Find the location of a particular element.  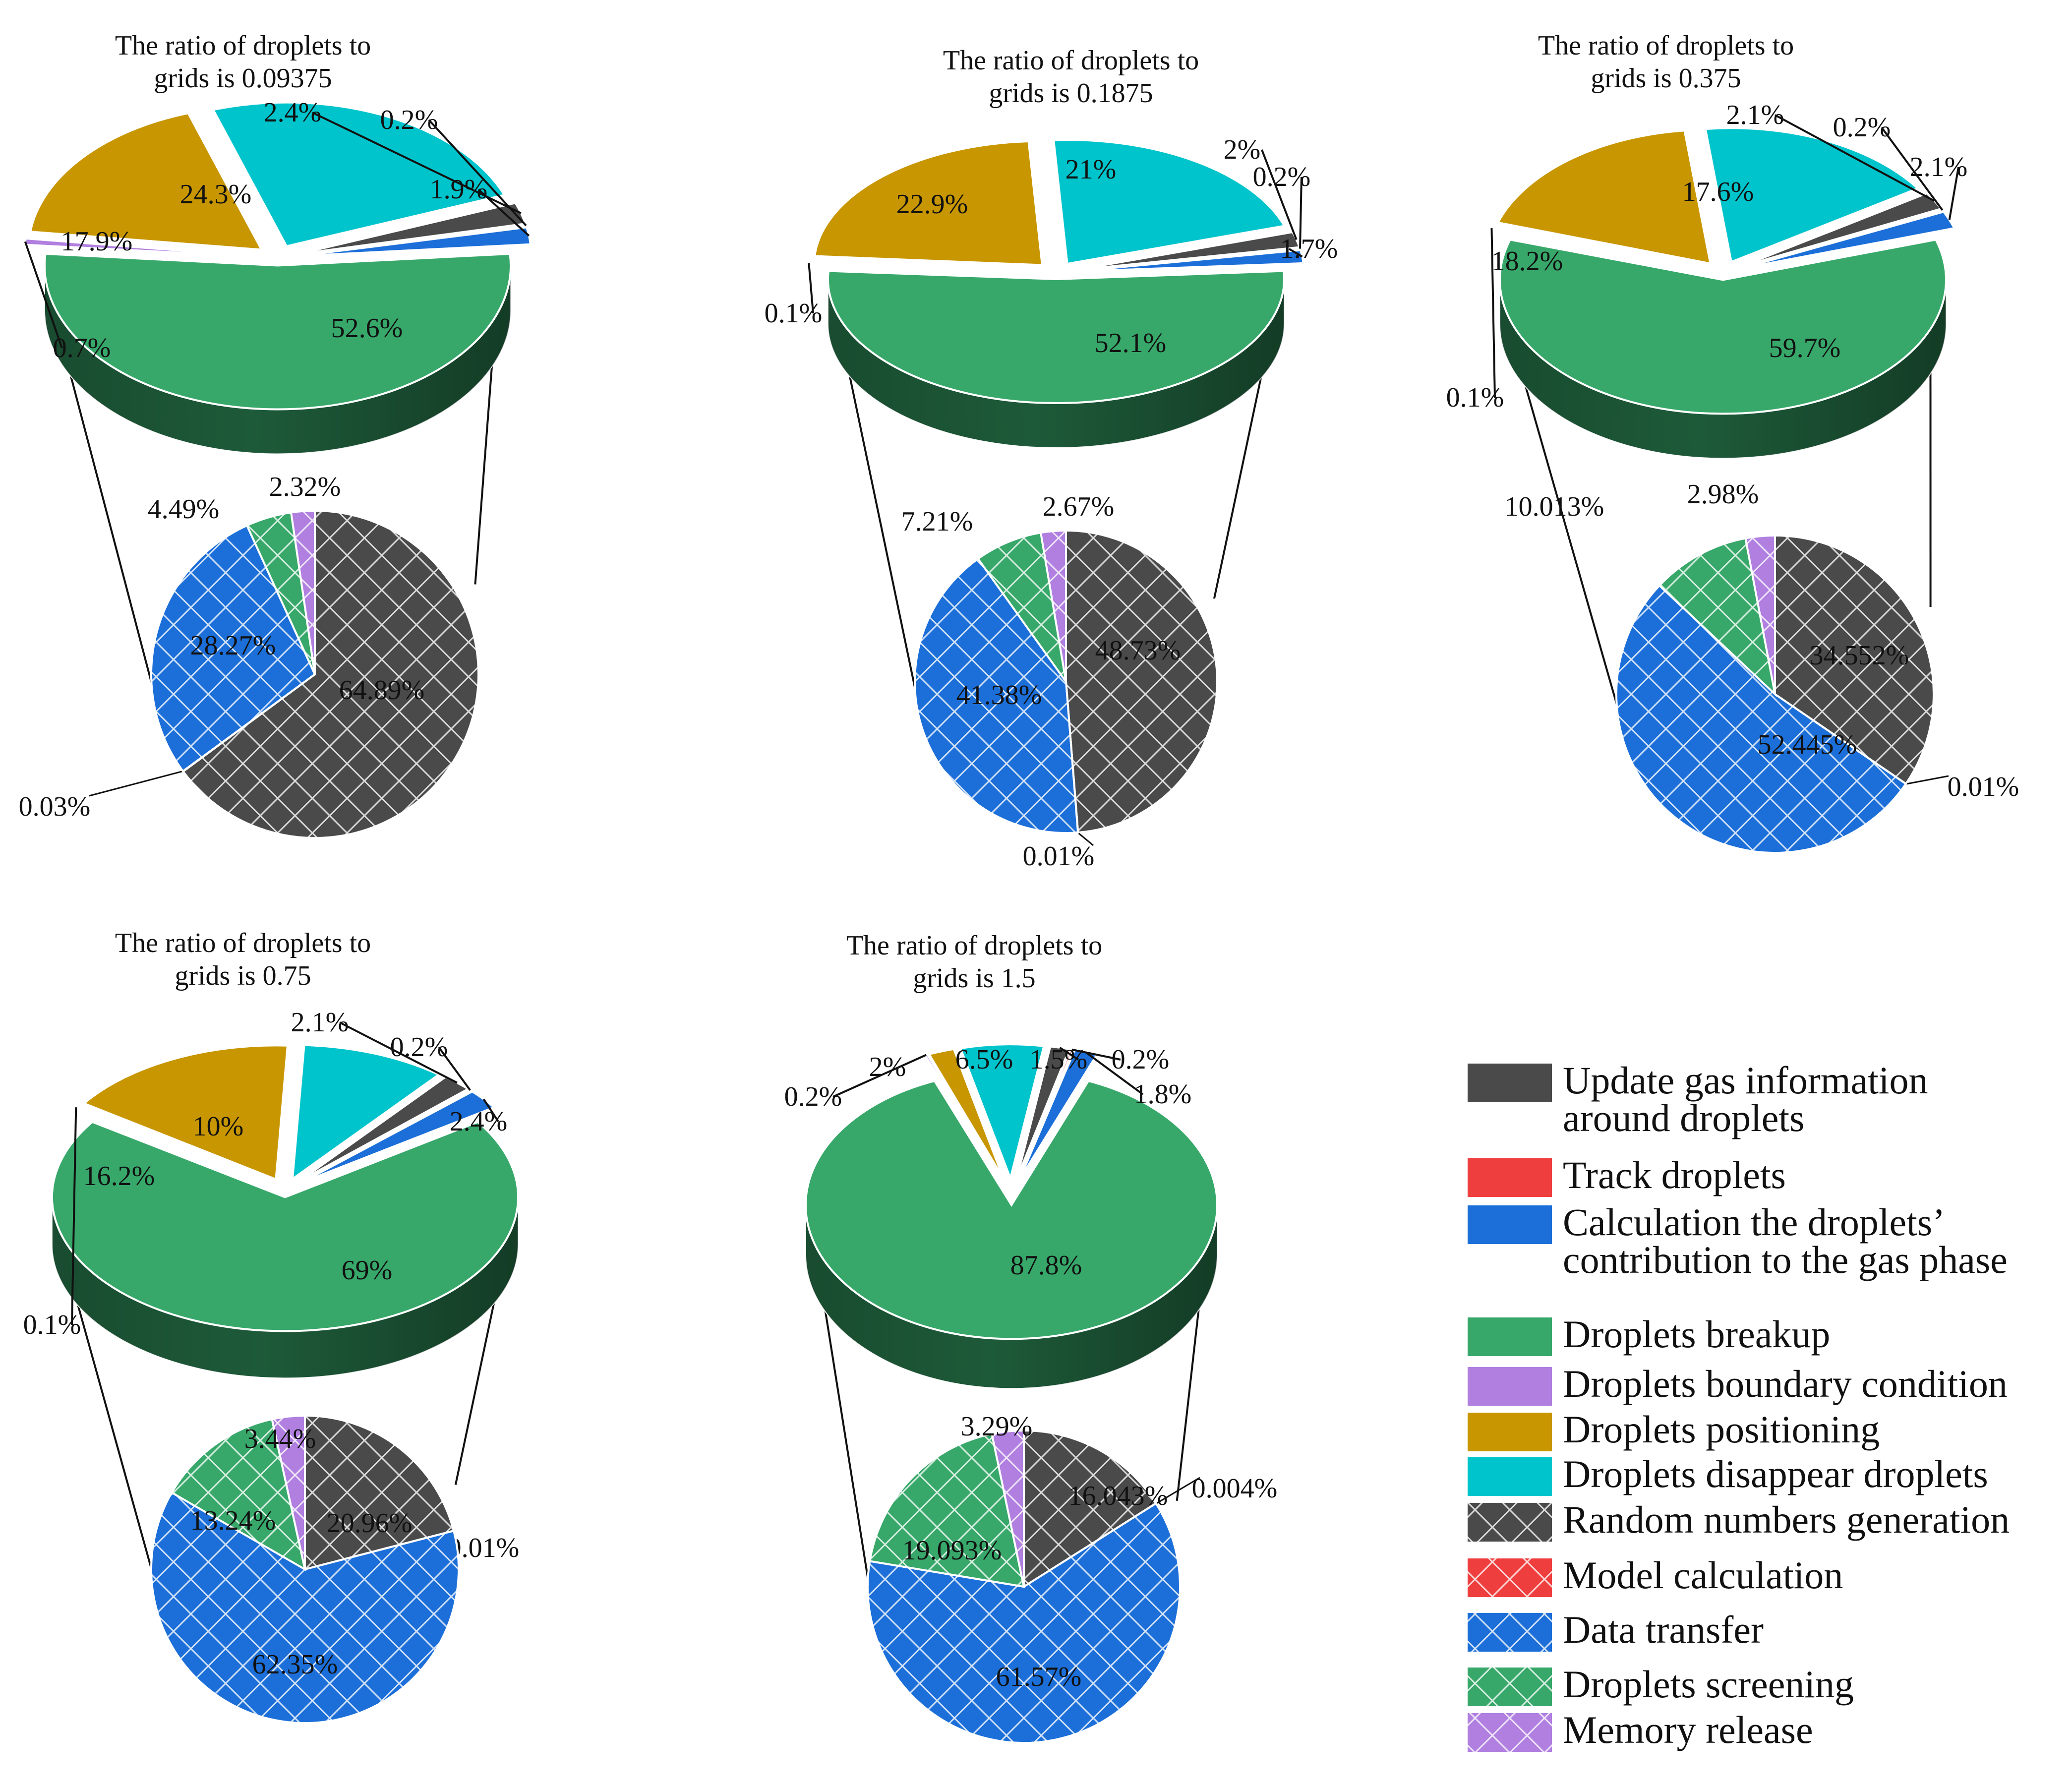

sub-pie: 48.73% 0.01% 41.38% 7.21% 2.67% is located at coordinates (1059, 681).